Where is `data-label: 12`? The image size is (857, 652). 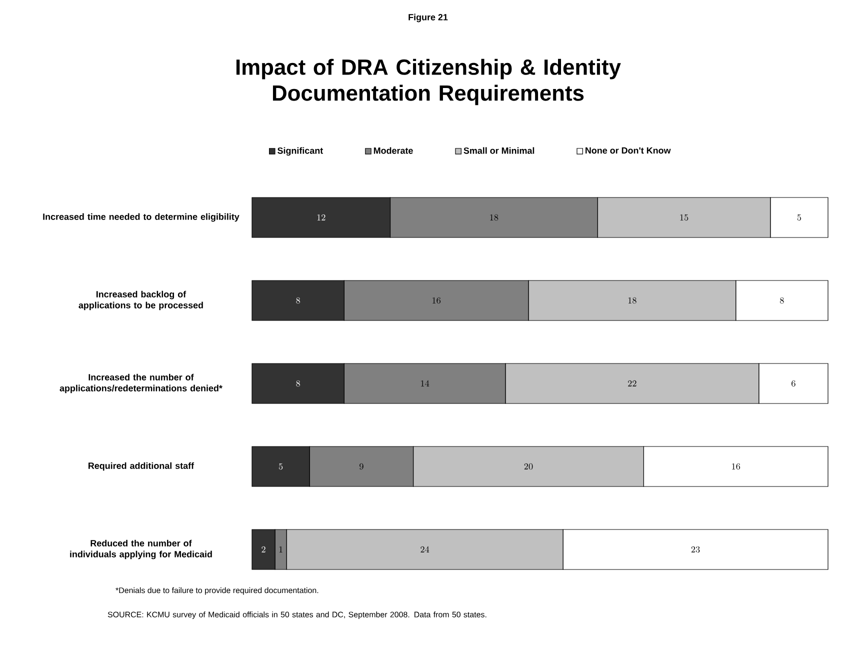
data-label: 12 is located at coordinates (321, 217).